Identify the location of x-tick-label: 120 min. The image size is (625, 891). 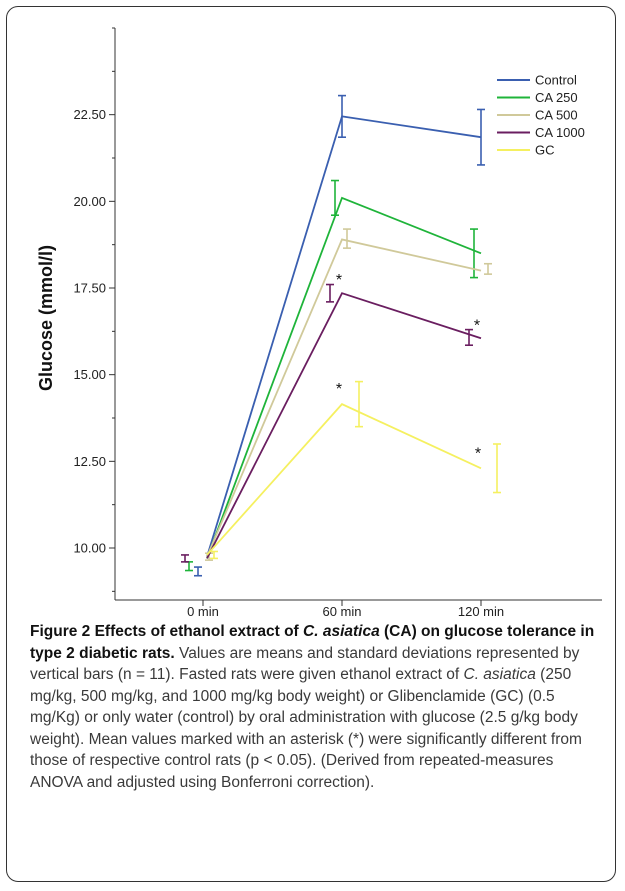
(481, 611).